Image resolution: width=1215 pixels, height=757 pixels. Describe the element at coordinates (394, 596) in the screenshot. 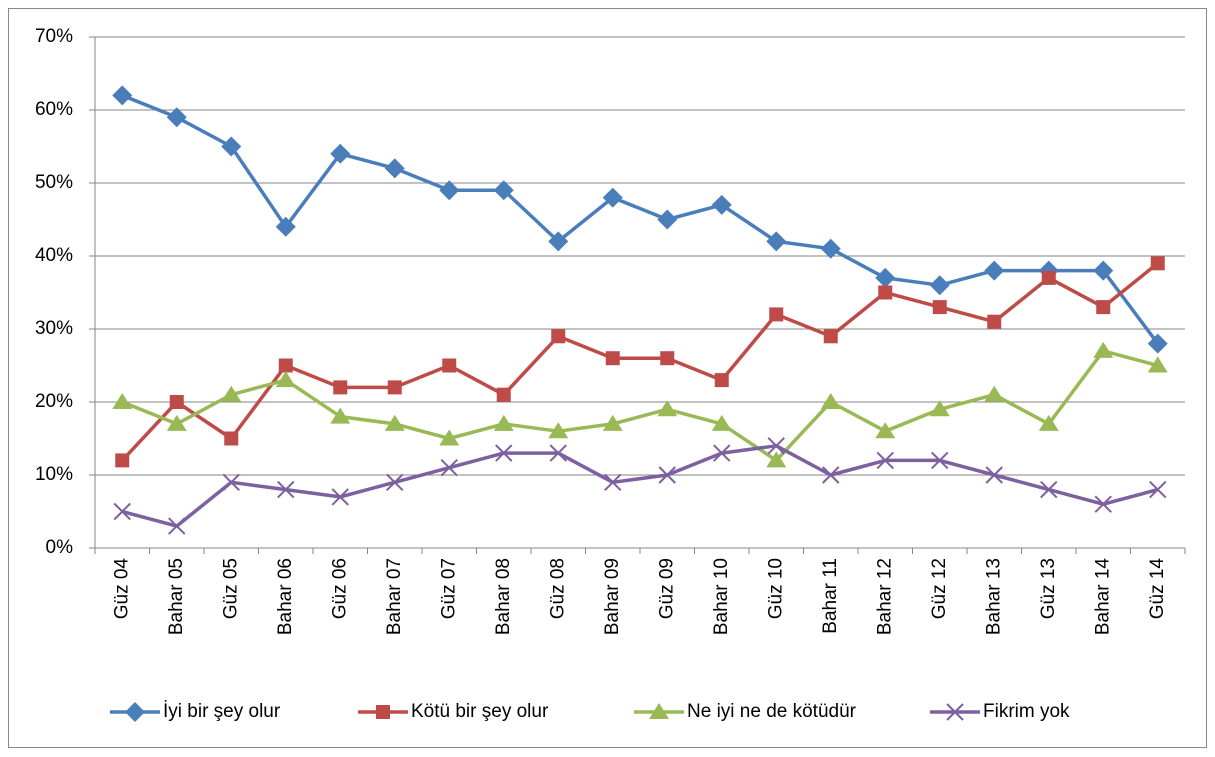

I see `x-tick-label: Bahar 07` at that location.